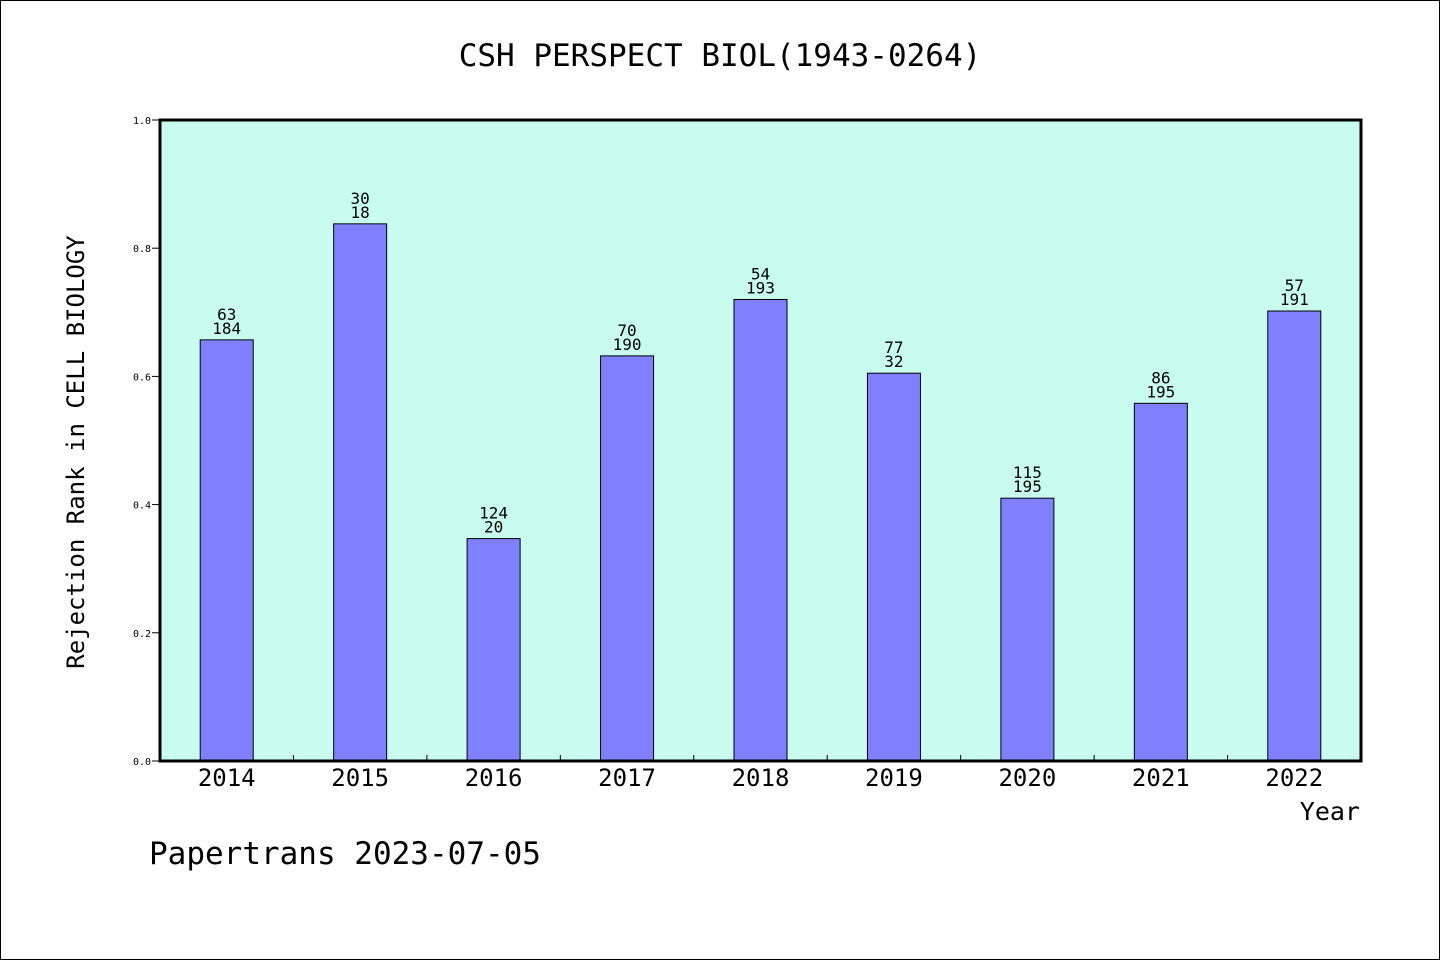 The height and width of the screenshot is (960, 1440). What do you see at coordinates (76, 452) in the screenshot?
I see `y-axis-label: Rejection Rank in CELL BIOLOGY` at bounding box center [76, 452].